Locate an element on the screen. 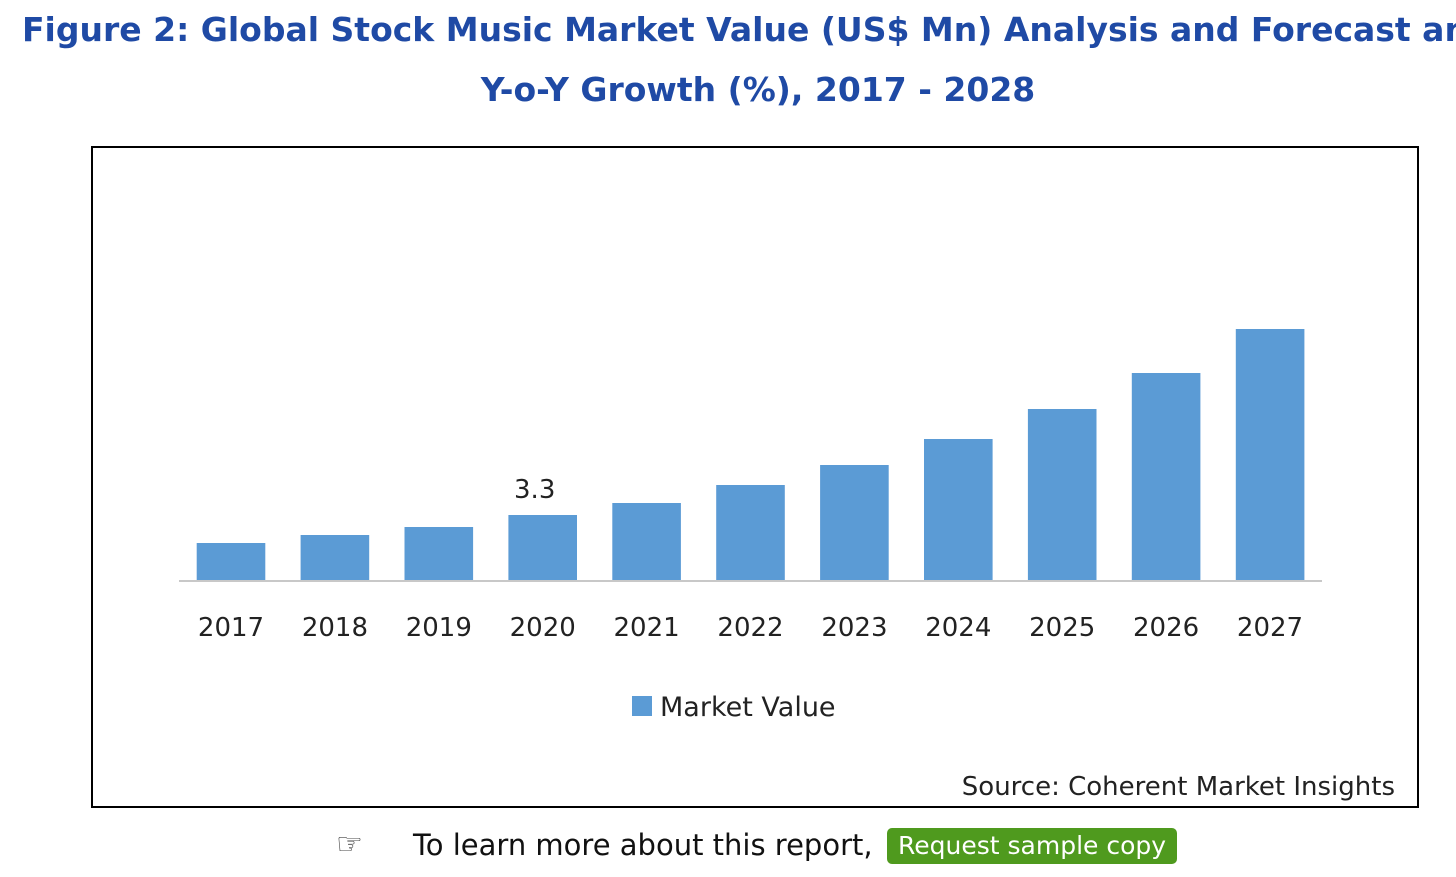 The width and height of the screenshot is (1456, 877). bar-2022 is located at coordinates (750, 533).